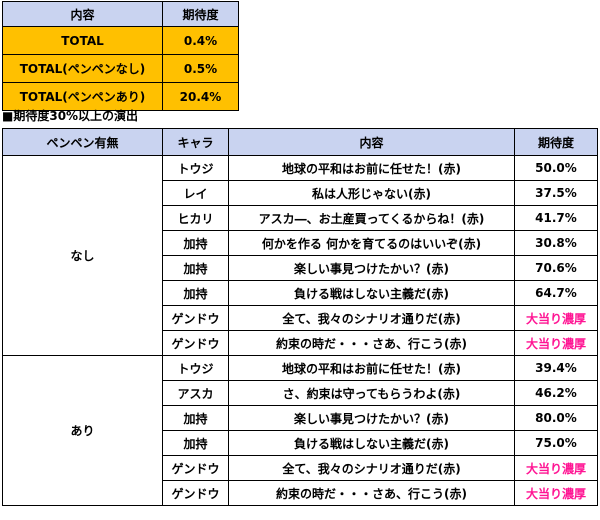  What do you see at coordinates (556, 368) in the screenshot?
I see `expectation-cell: 39.4%` at bounding box center [556, 368].